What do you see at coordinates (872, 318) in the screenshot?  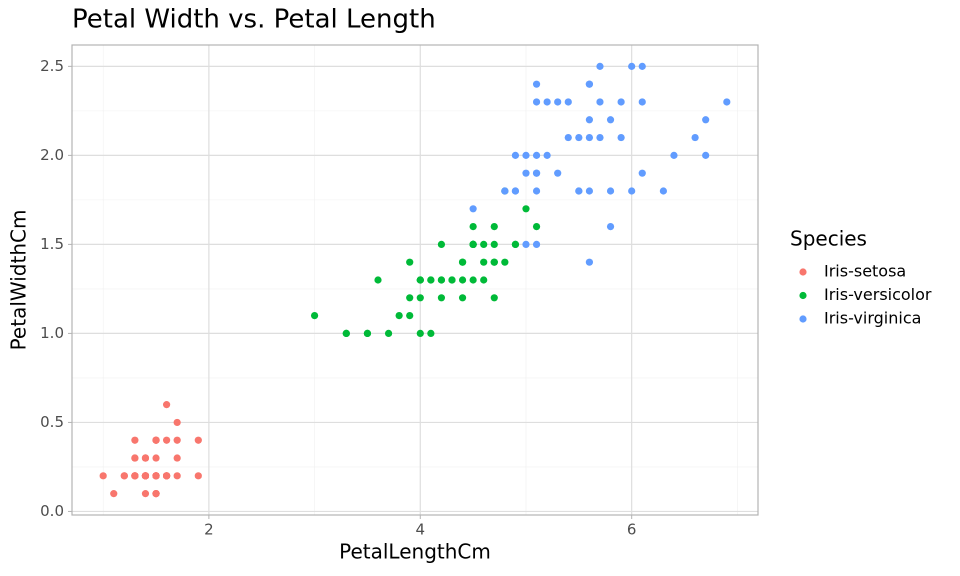 I see `legend-label: Iris-virginica` at bounding box center [872, 318].